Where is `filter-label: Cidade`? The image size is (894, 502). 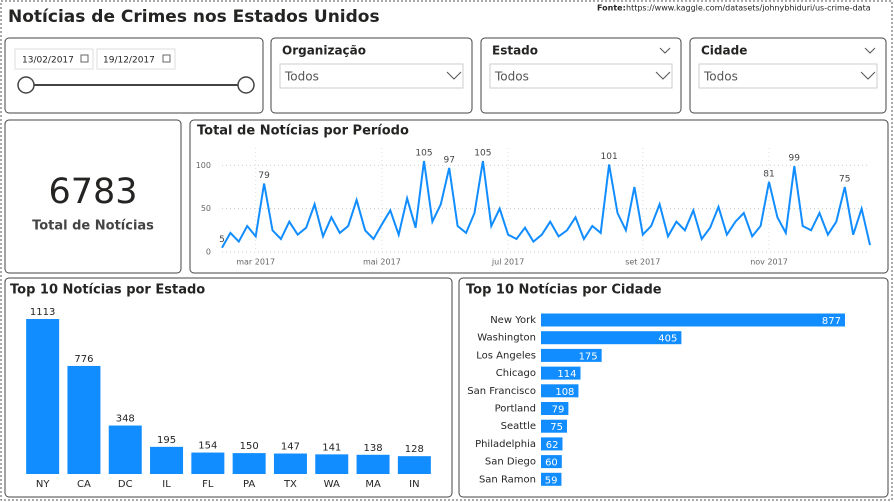
filter-label: Cidade is located at coordinates (724, 51).